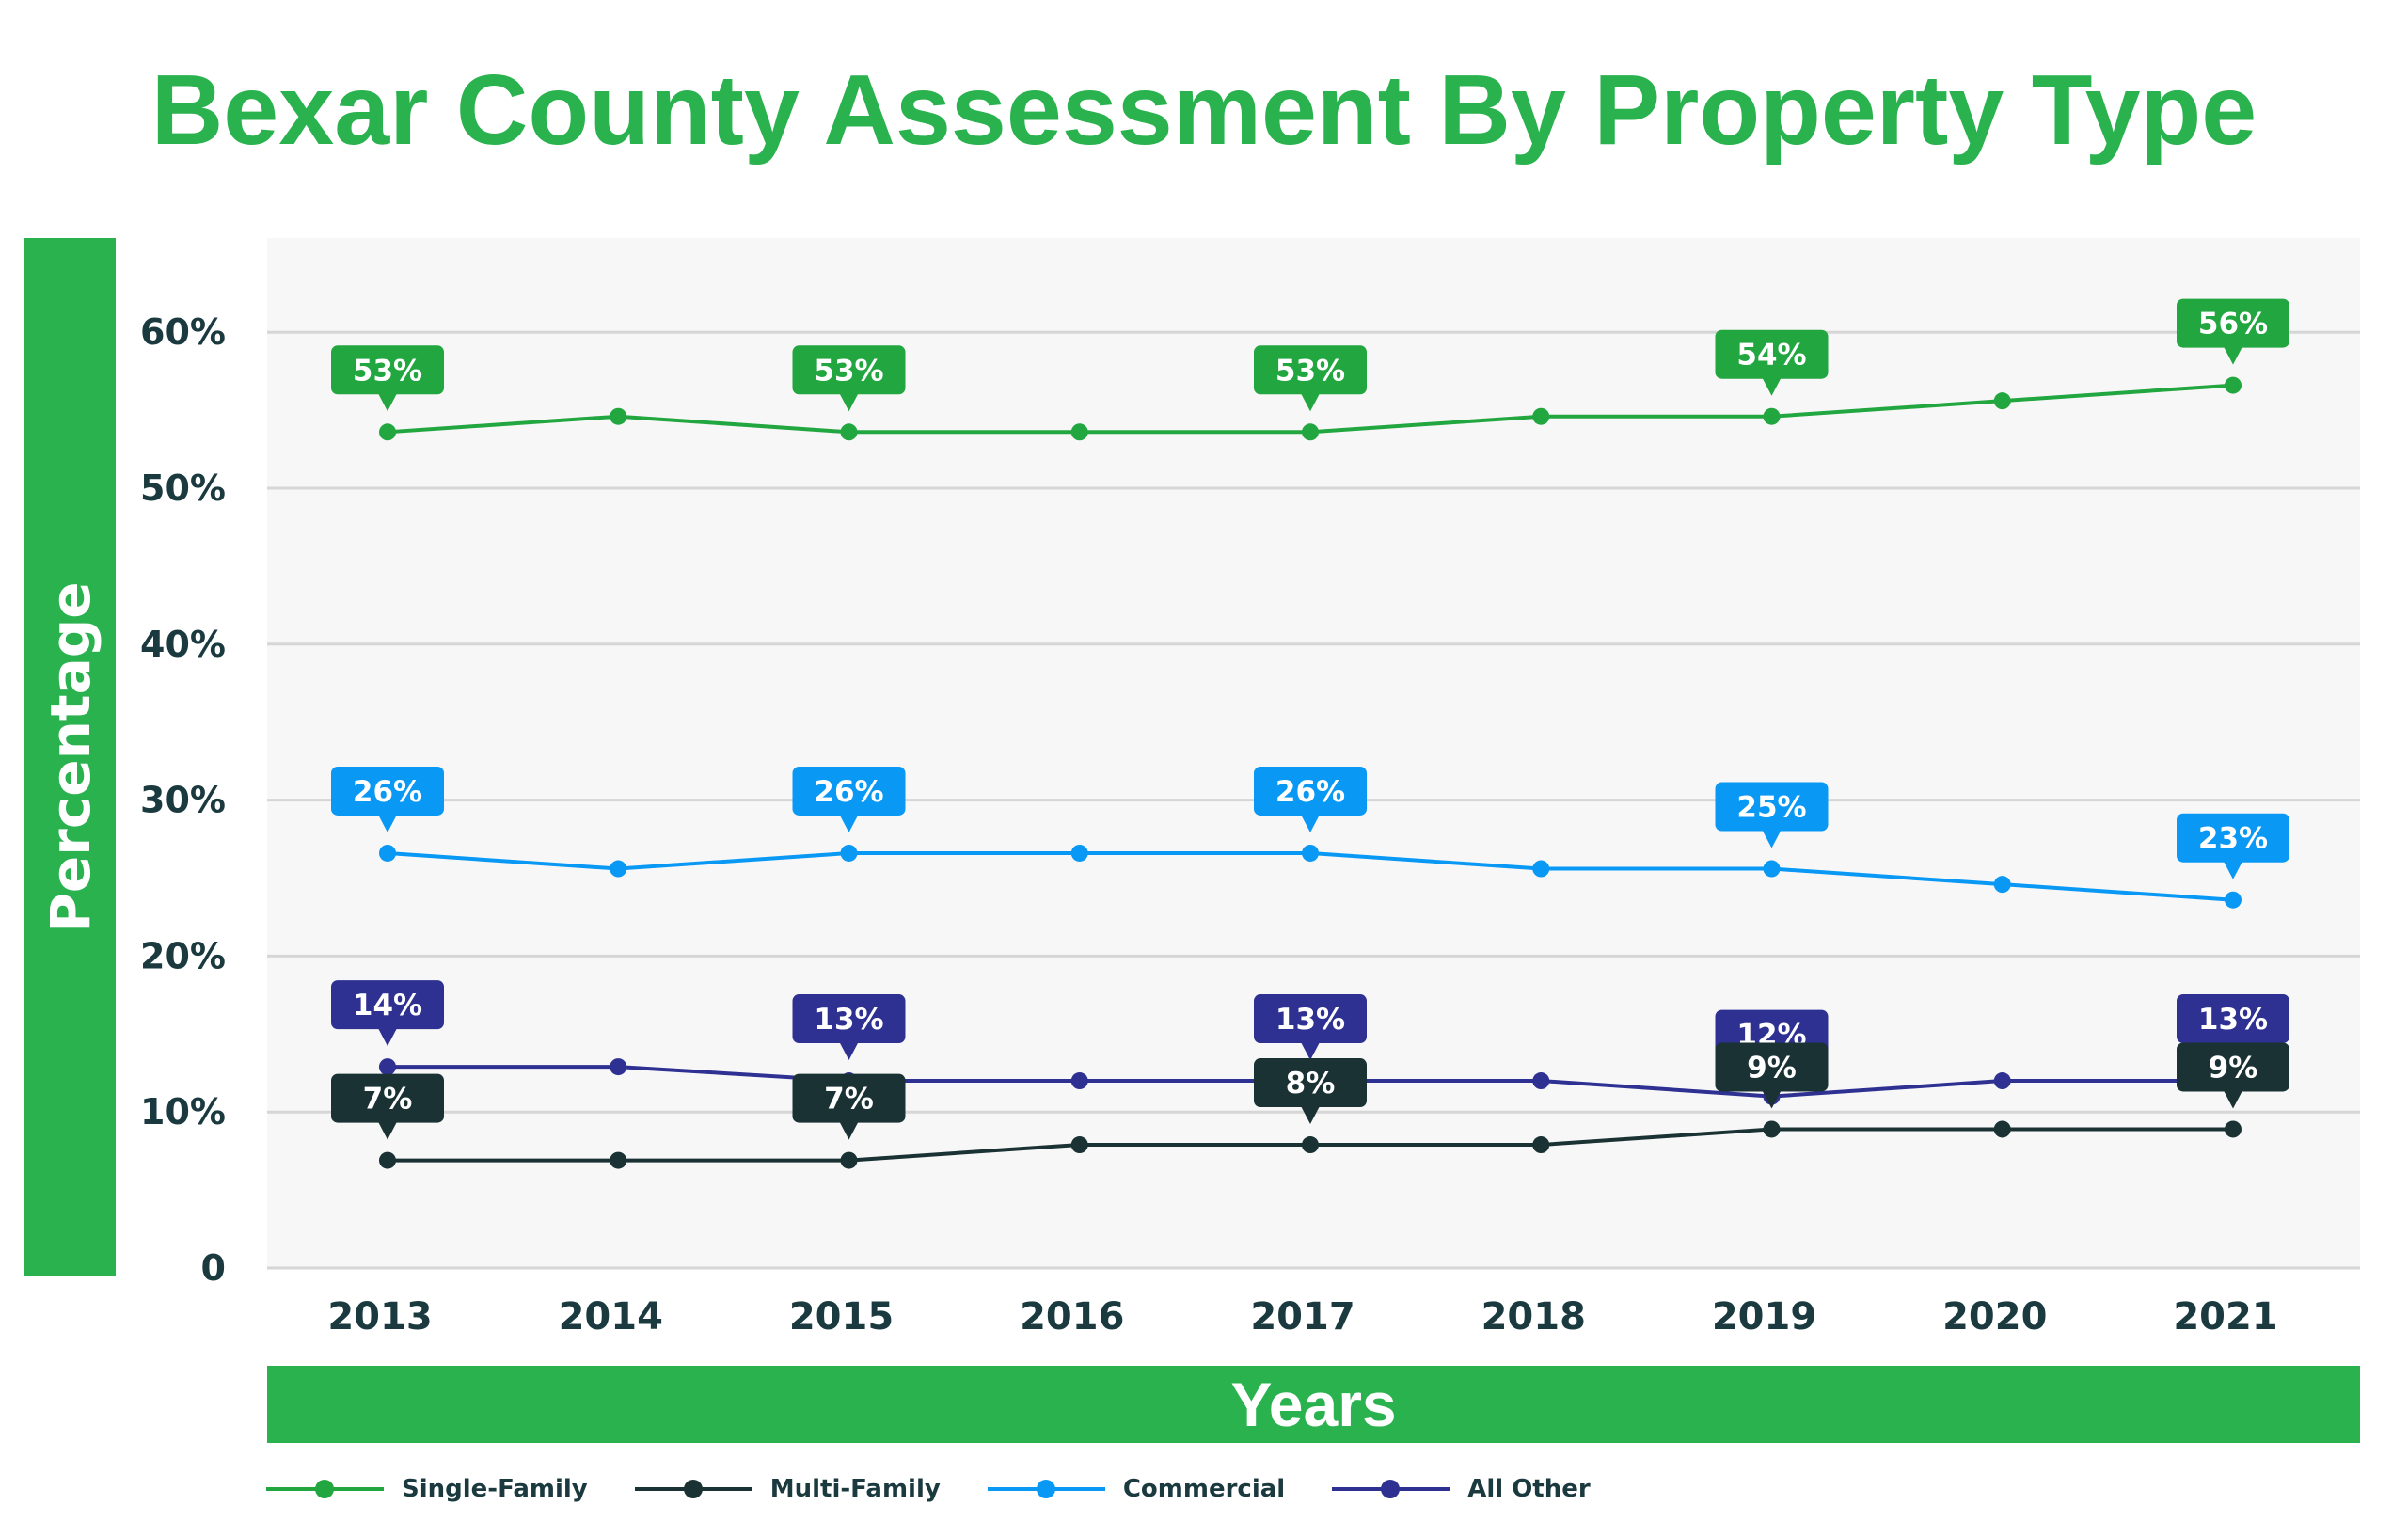  I want to click on data-label-tag: 56%, so click(2233, 331).